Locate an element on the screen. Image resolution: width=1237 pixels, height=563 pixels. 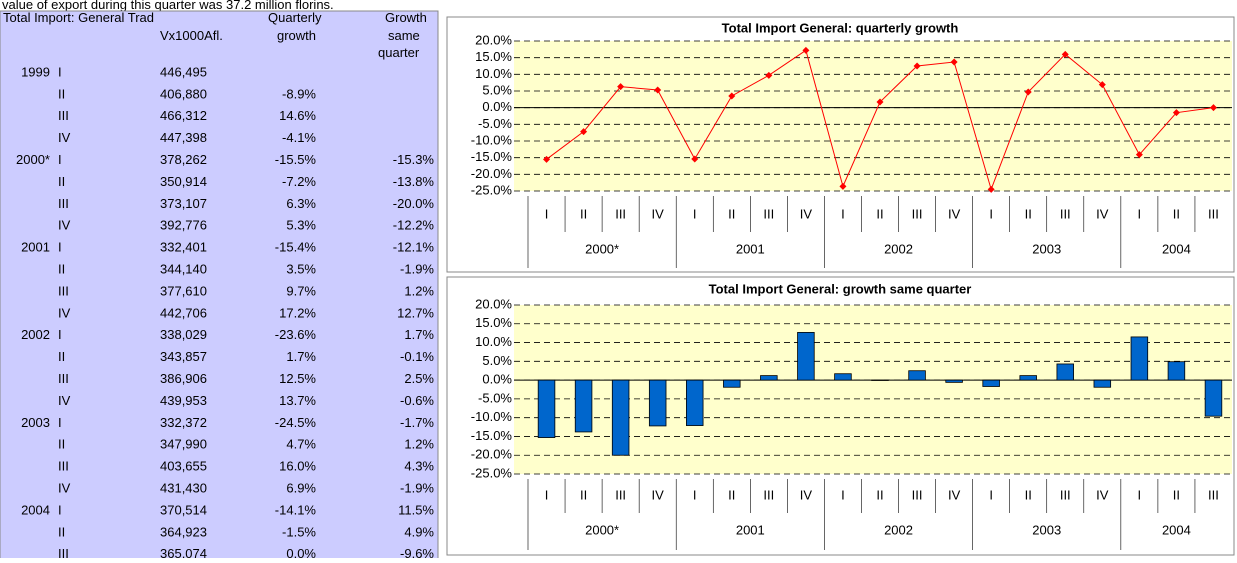
table-cell: 344,140 is located at coordinates (183, 269).